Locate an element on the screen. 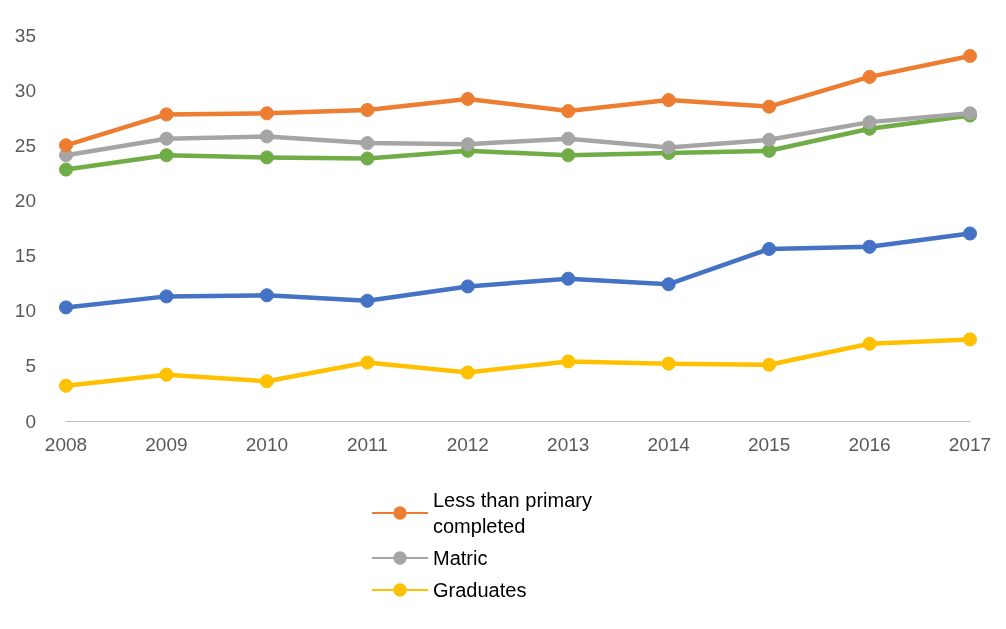 This screenshot has height=629, width=1006. y-tick-label: 10 is located at coordinates (25, 311).